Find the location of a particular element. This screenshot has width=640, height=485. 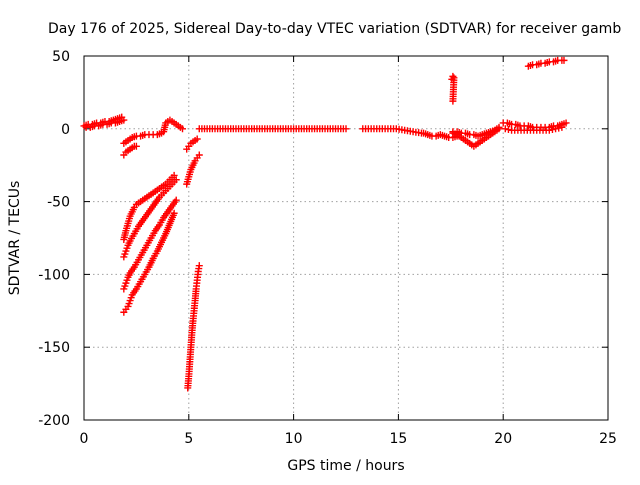

x-tick-label: 5 is located at coordinates (188, 439).